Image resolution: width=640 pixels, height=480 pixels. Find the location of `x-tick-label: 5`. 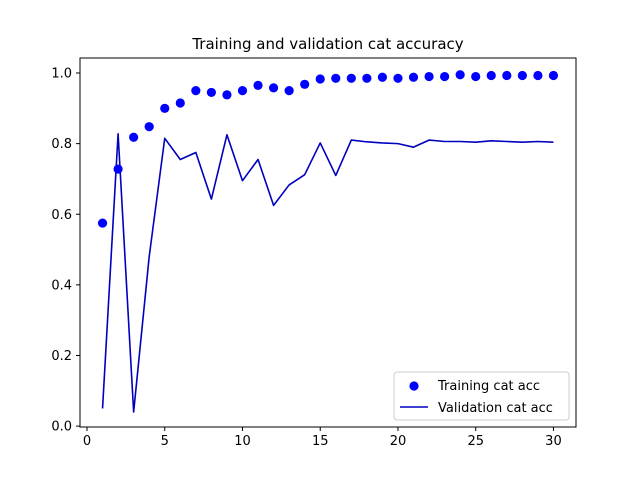

x-tick-label: 5 is located at coordinates (165, 441).